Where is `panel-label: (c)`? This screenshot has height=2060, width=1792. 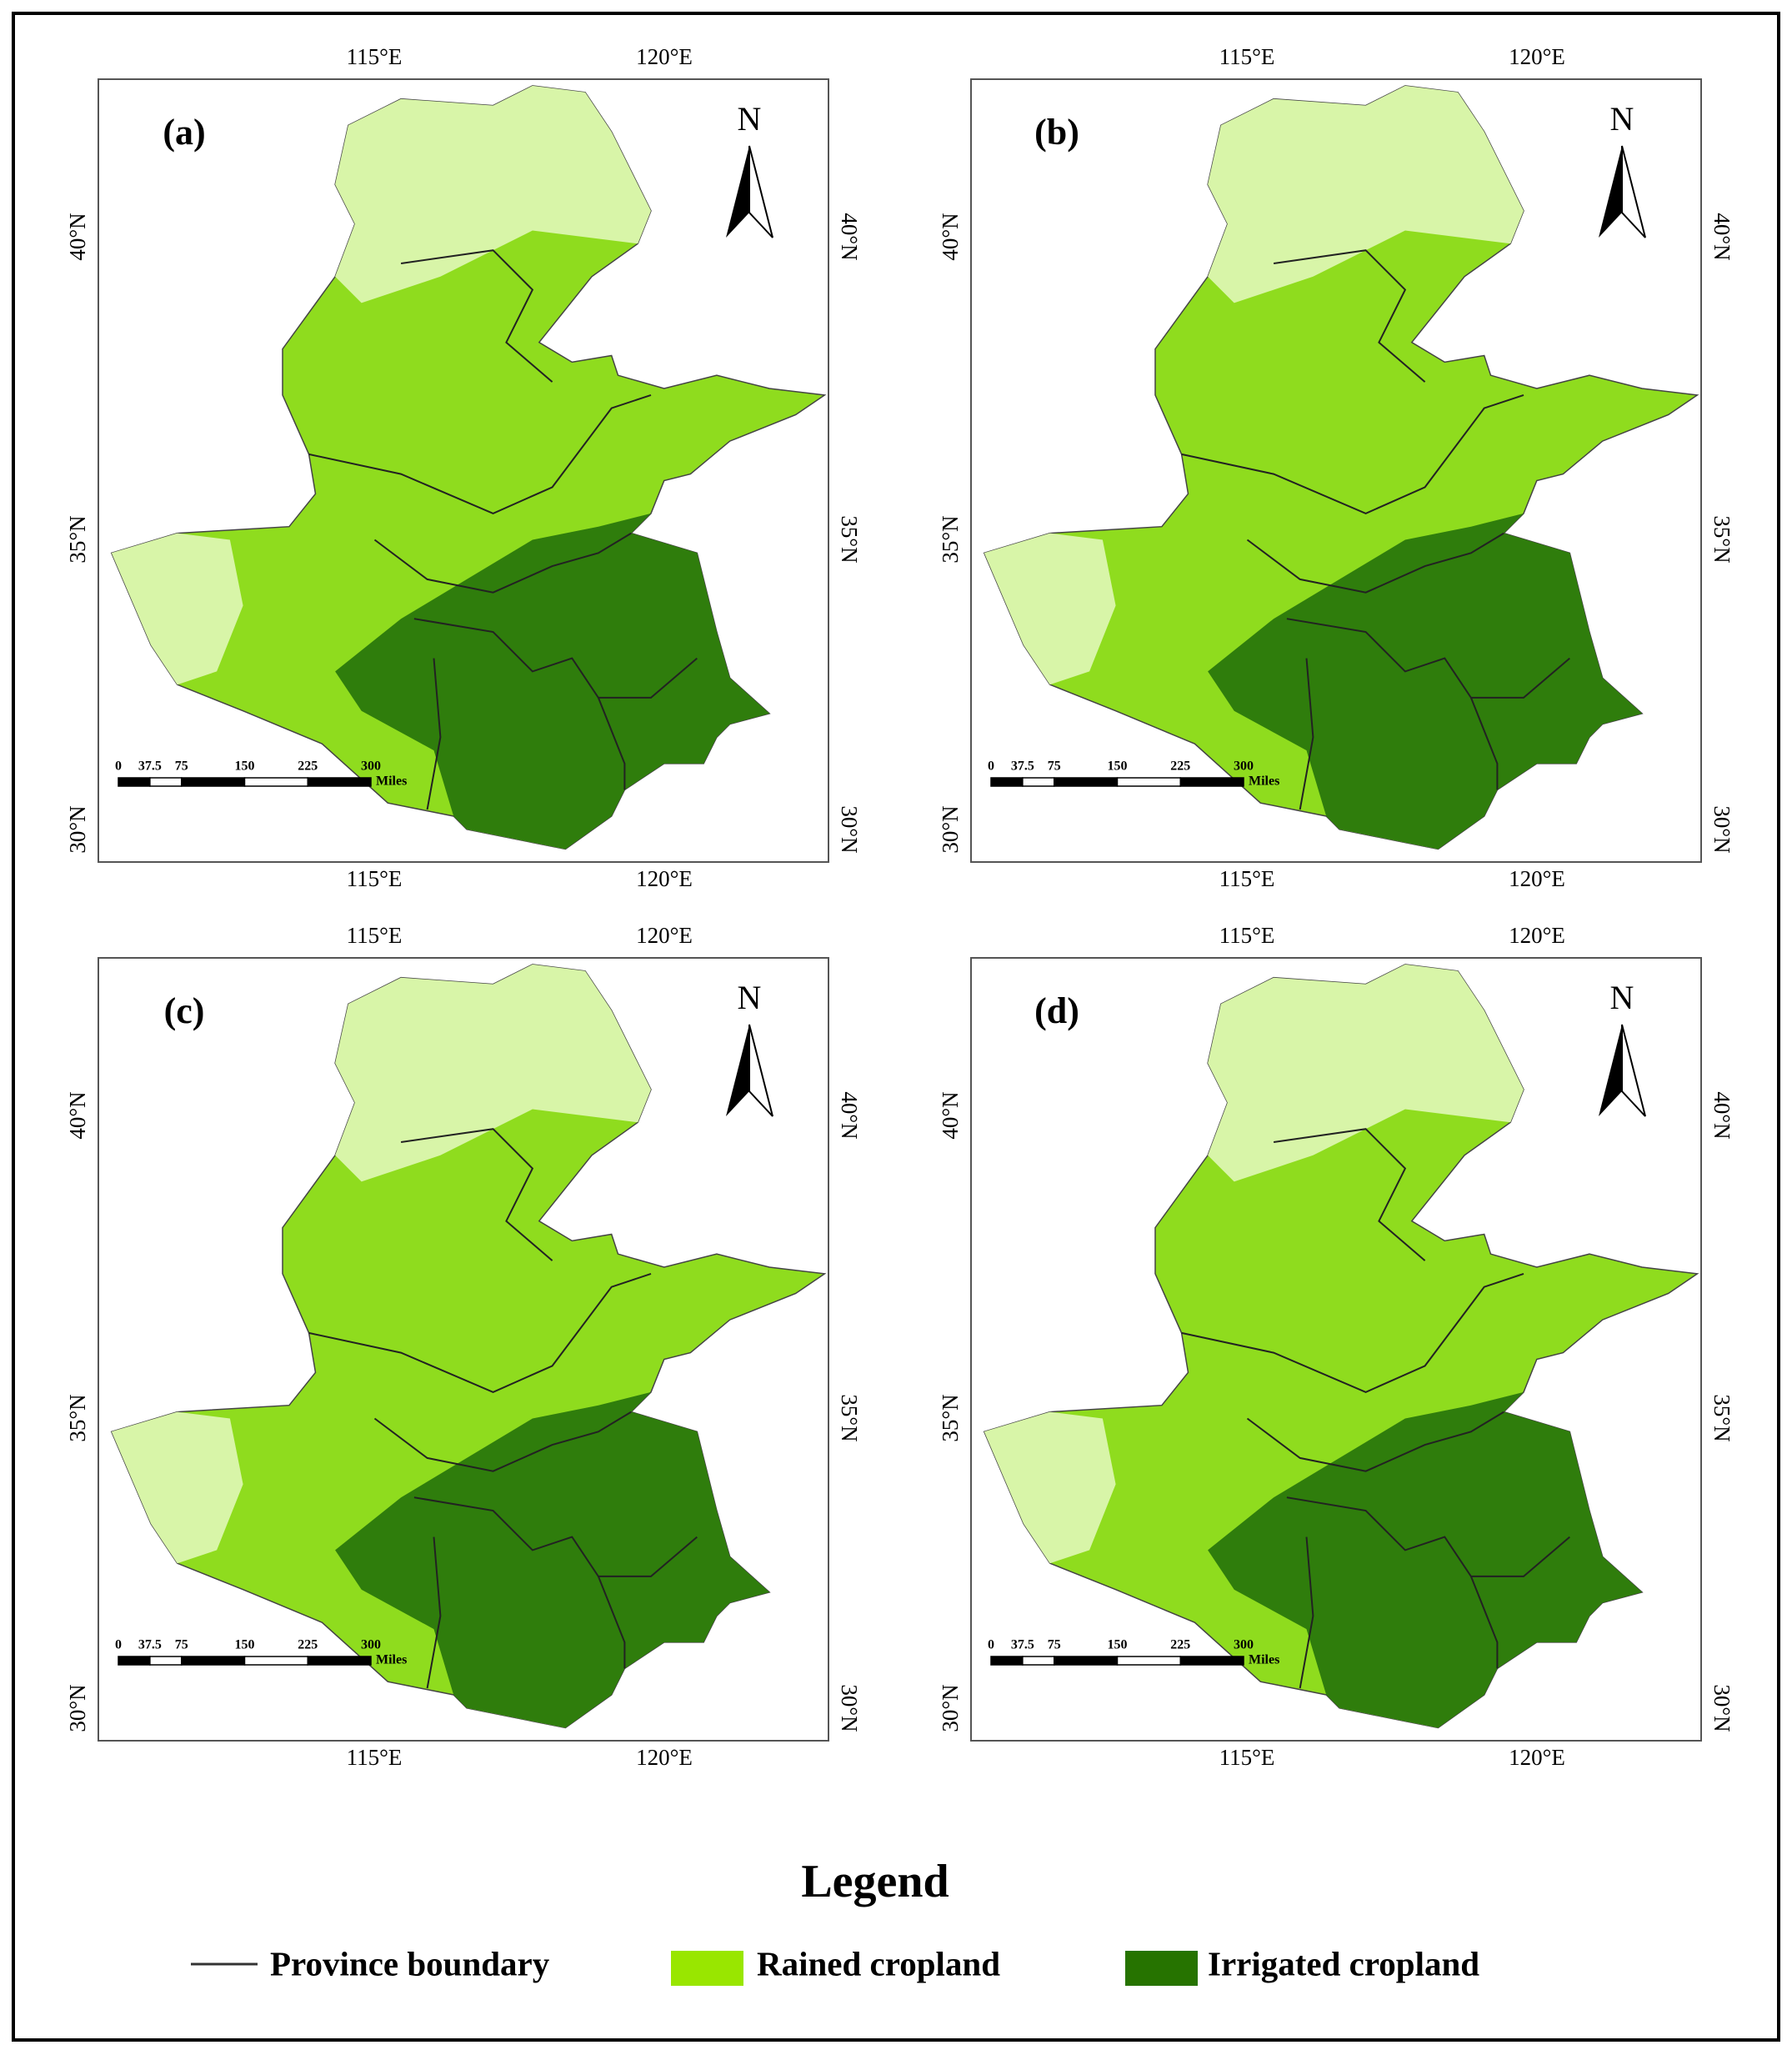 panel-label: (c) is located at coordinates (184, 1010).